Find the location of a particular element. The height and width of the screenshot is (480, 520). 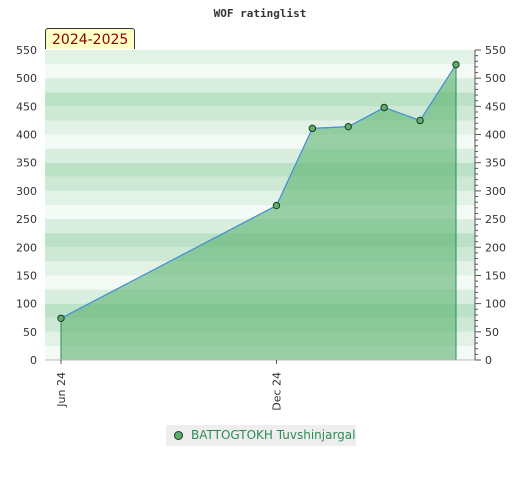

chart-title: WOF ratinglist is located at coordinates (260, 13).